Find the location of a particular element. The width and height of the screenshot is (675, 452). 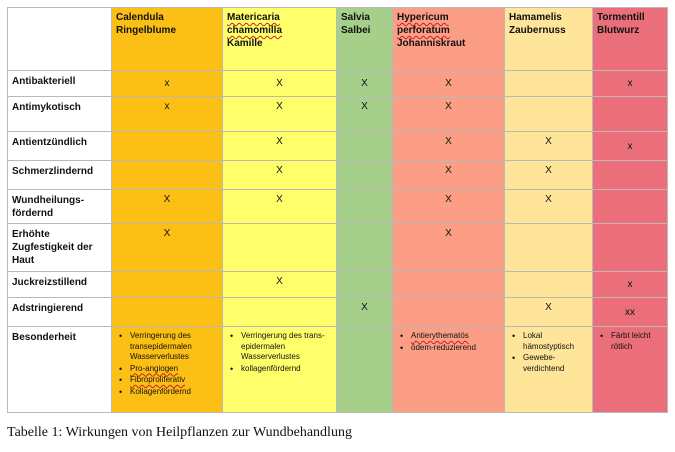

table-row: Wundheilungs-fördernd X X X X is located at coordinates (337, 206).